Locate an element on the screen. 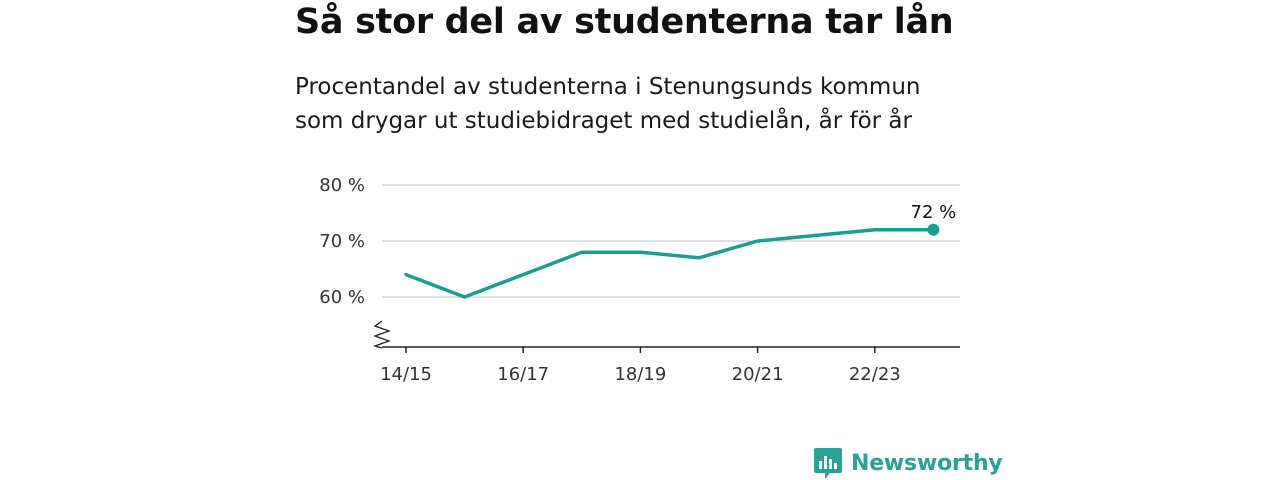  series-lines is located at coordinates (672, 261).